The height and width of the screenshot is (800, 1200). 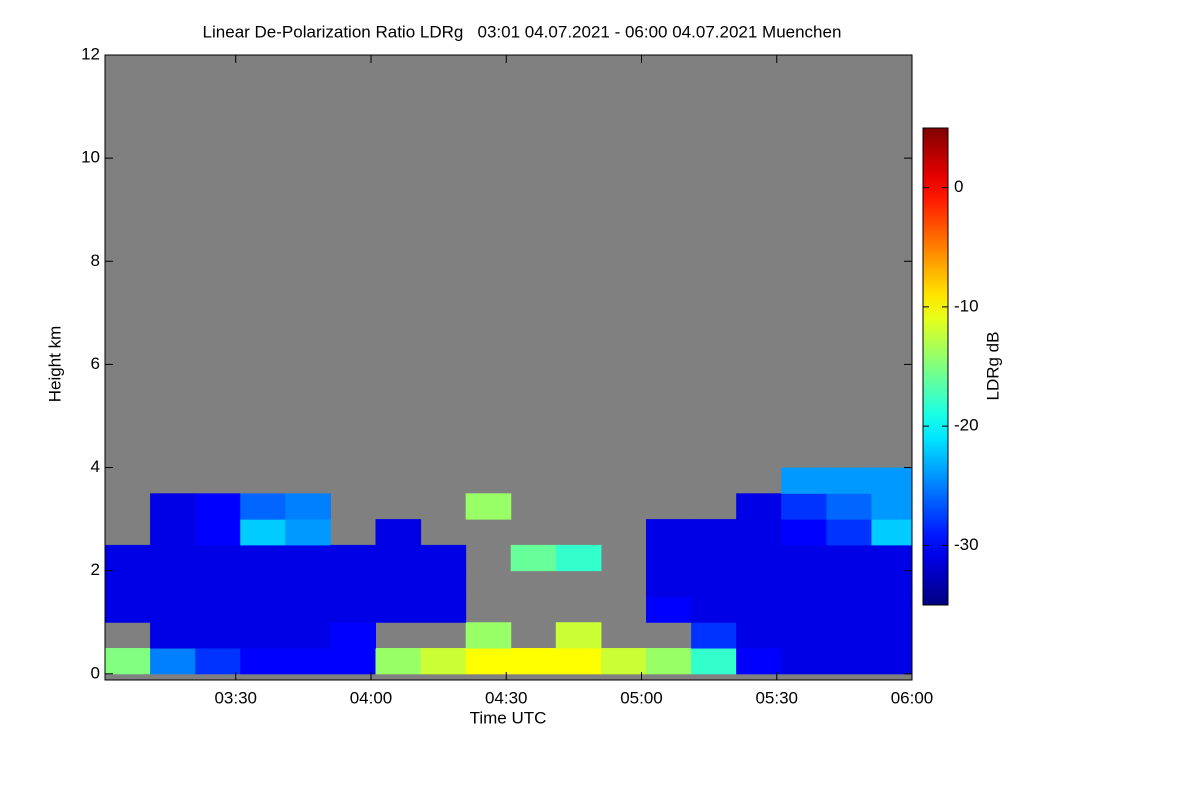 What do you see at coordinates (966, 425) in the screenshot?
I see `colorbar-tick-label: -20` at bounding box center [966, 425].